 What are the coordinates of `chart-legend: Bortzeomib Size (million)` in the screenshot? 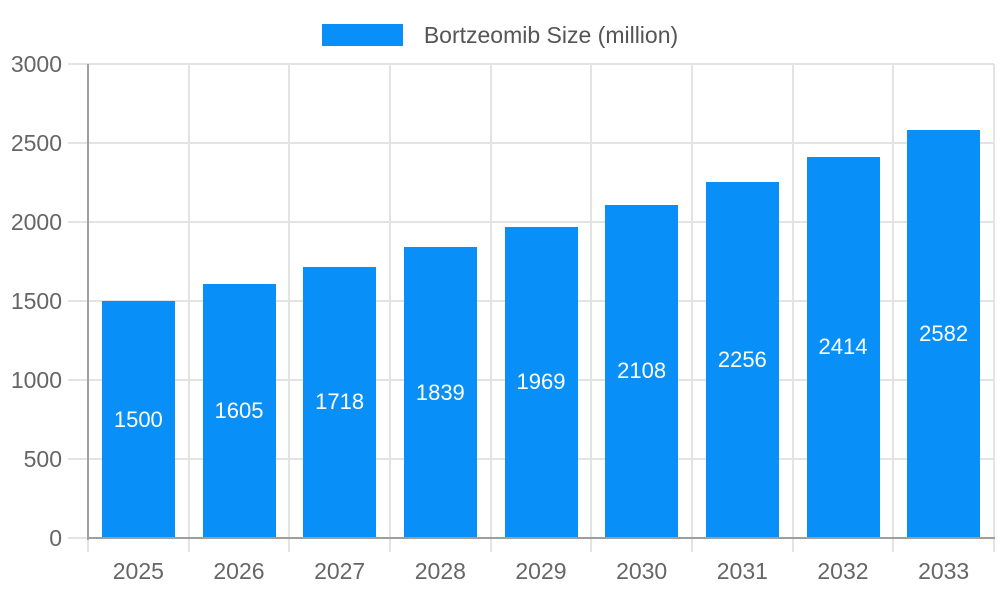 It's located at (500, 34).